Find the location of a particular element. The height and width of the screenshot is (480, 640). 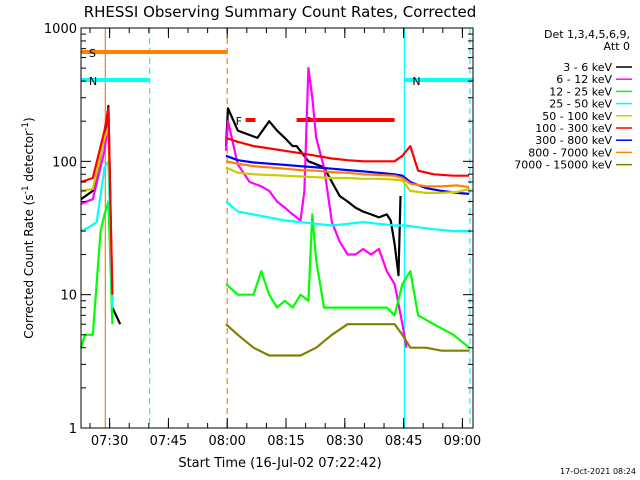

legend-label: 100 - 300 keV is located at coordinates (573, 128).